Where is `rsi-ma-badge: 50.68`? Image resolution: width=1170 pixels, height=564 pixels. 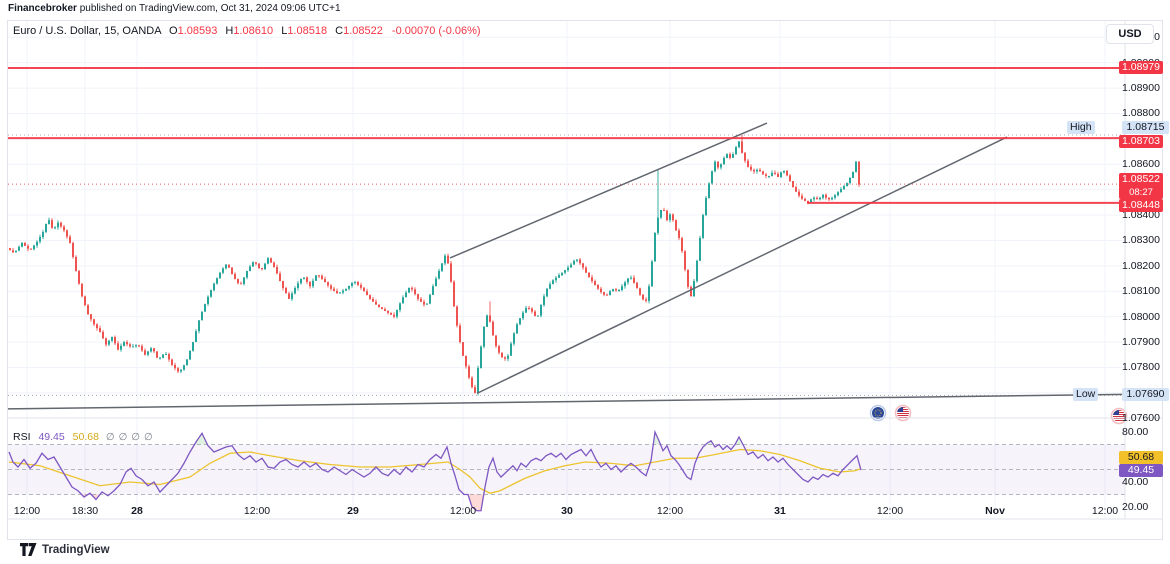 rsi-ma-badge: 50.68 is located at coordinates (1141, 457).